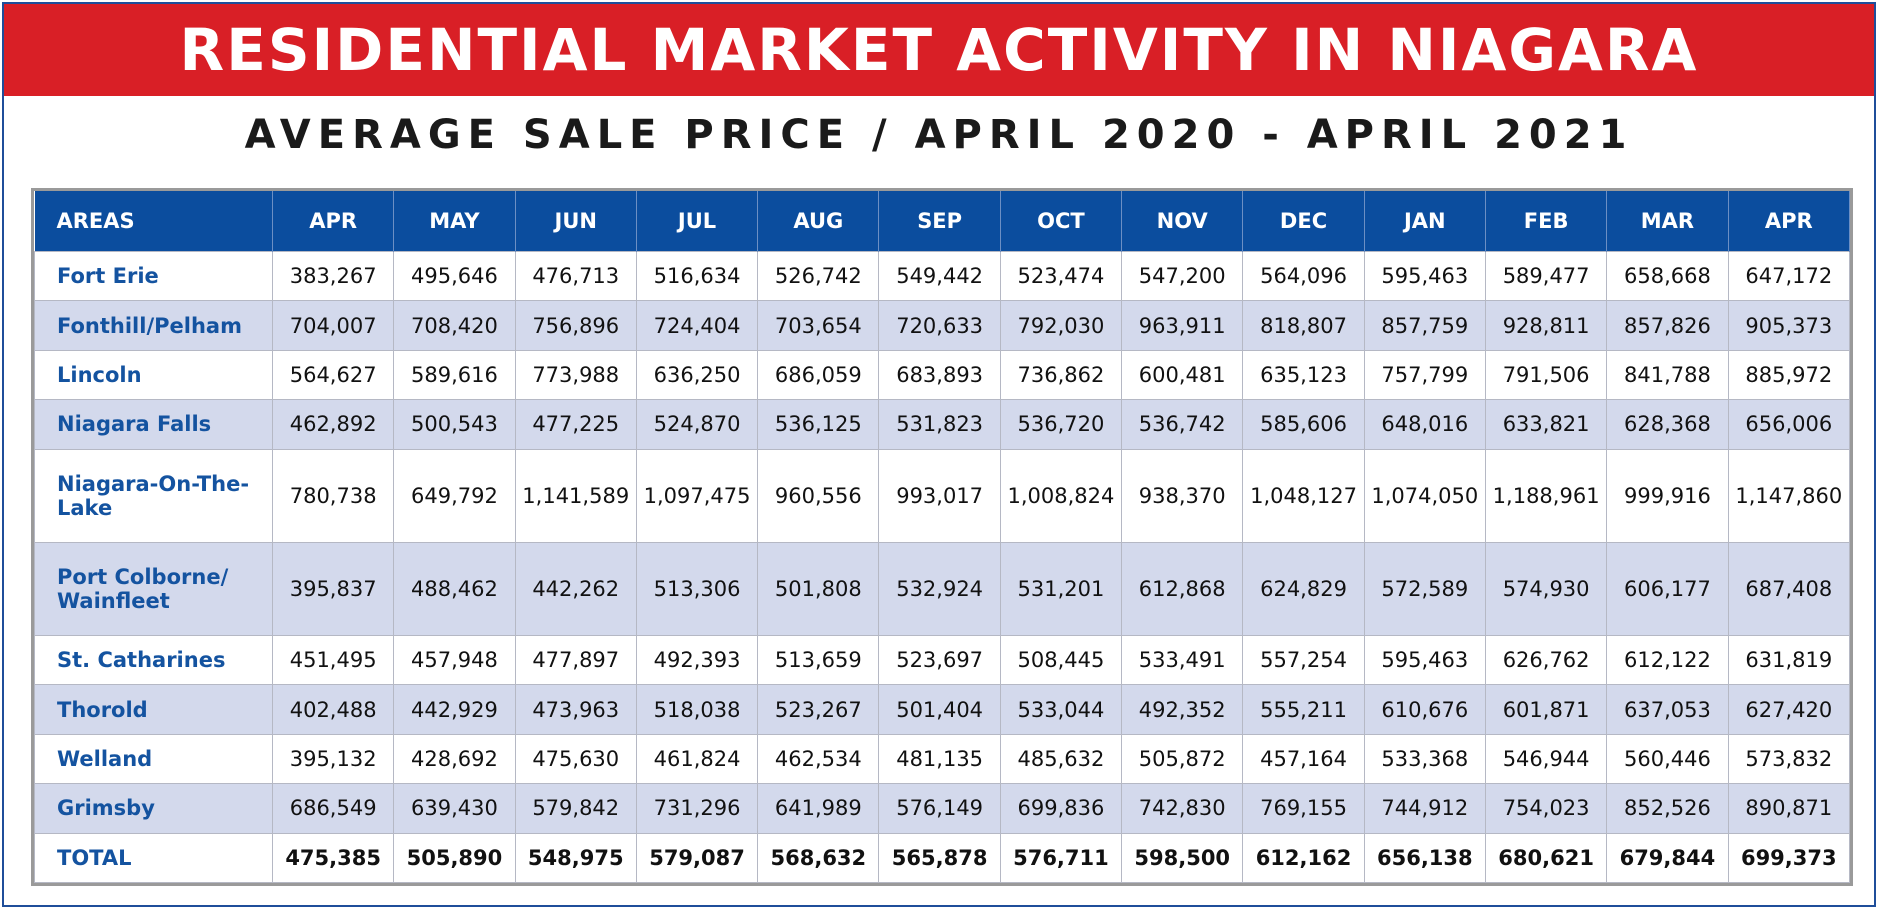  Describe the element at coordinates (1667, 276) in the screenshot. I see `price-cell: 658,668` at that location.